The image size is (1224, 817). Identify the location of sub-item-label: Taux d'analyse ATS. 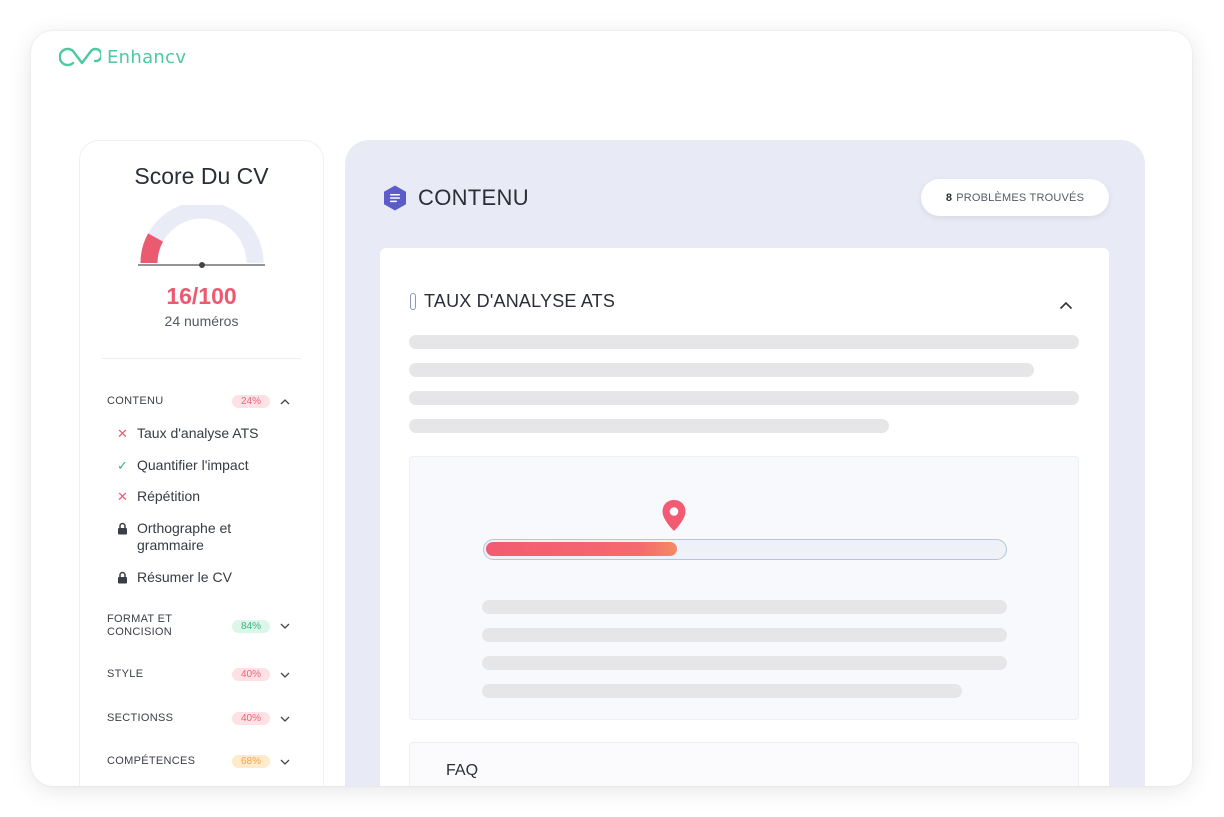
(198, 433).